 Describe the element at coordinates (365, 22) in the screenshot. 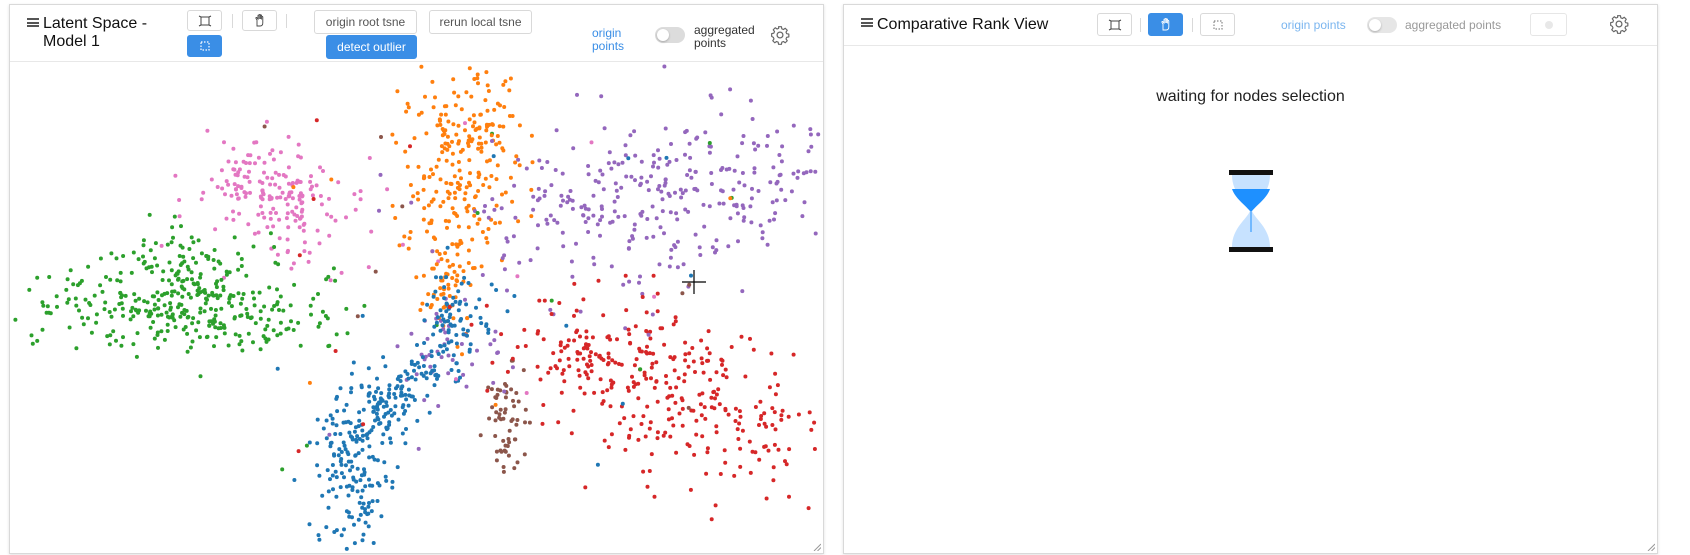

I see `origin-root-tsne-button: origin root tsne` at that location.